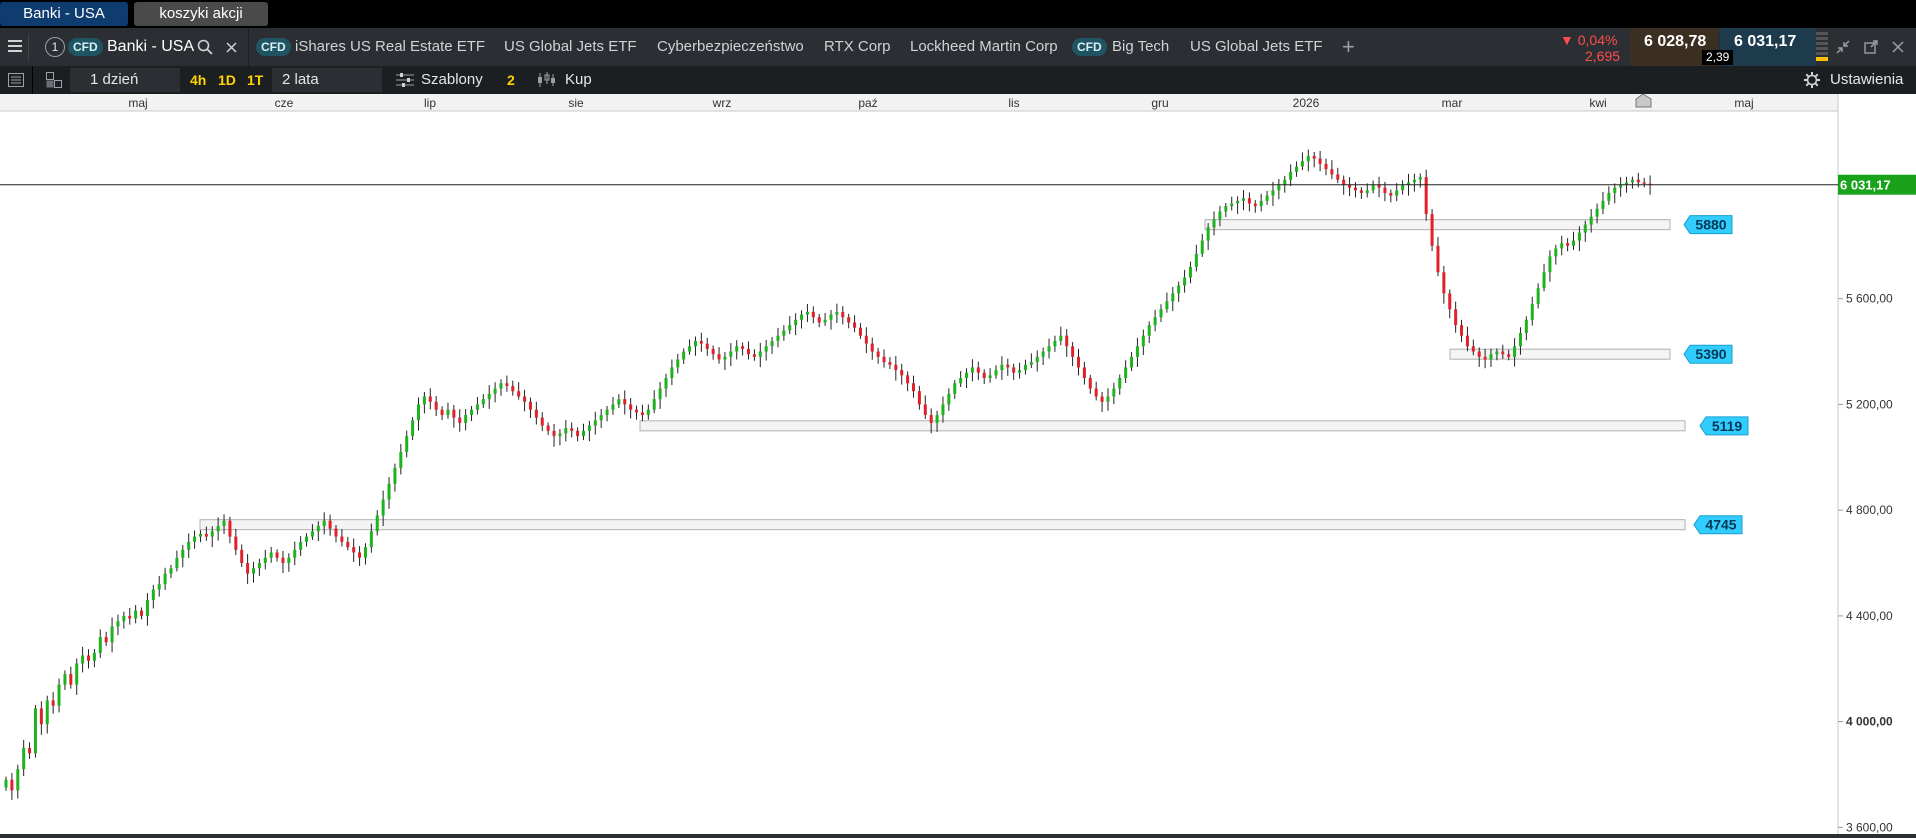  I want to click on workspace-tab-banki-usa: Banki - USA, so click(64, 14).